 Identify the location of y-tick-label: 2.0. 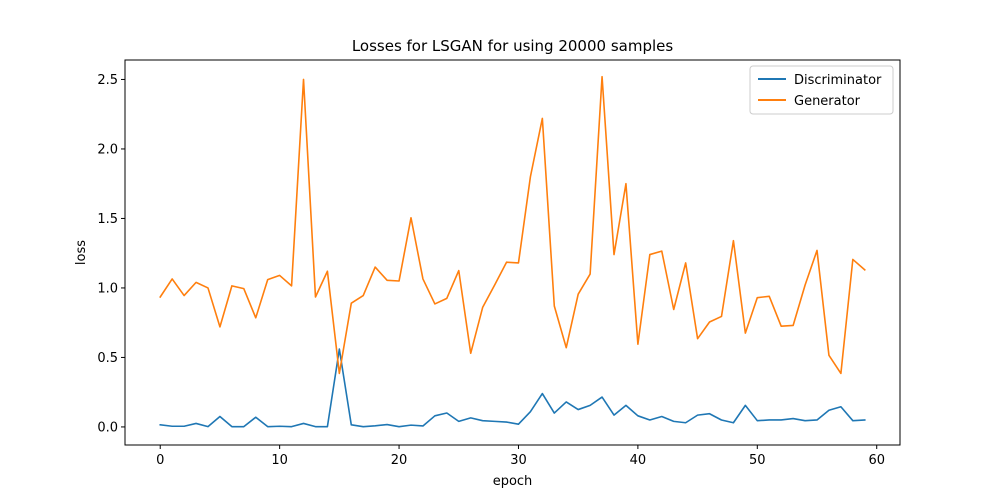
(107, 149).